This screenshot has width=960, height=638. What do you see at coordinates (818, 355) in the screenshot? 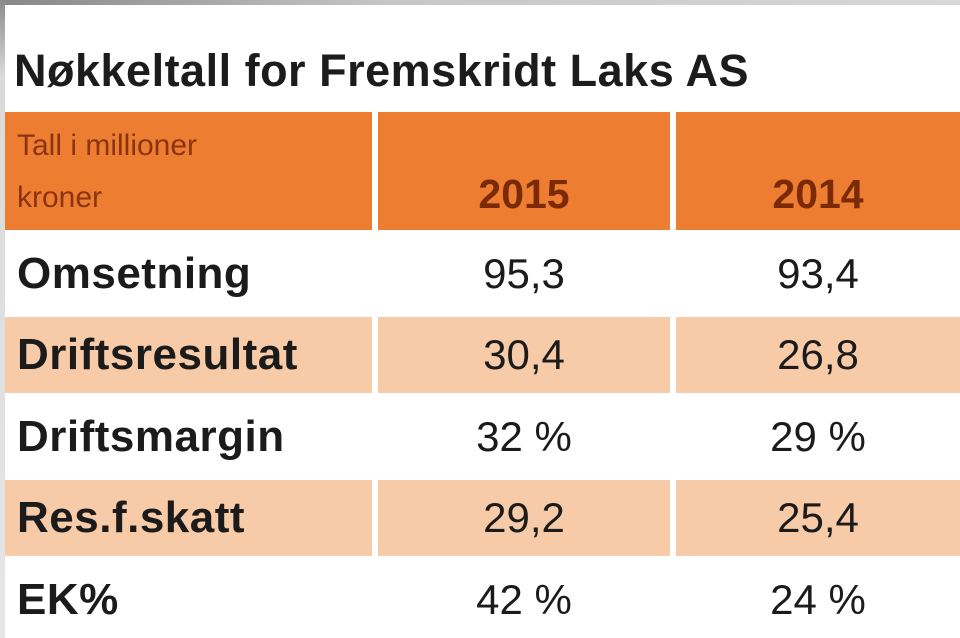
I see `value-driftsresultat-2014: 26,8` at bounding box center [818, 355].